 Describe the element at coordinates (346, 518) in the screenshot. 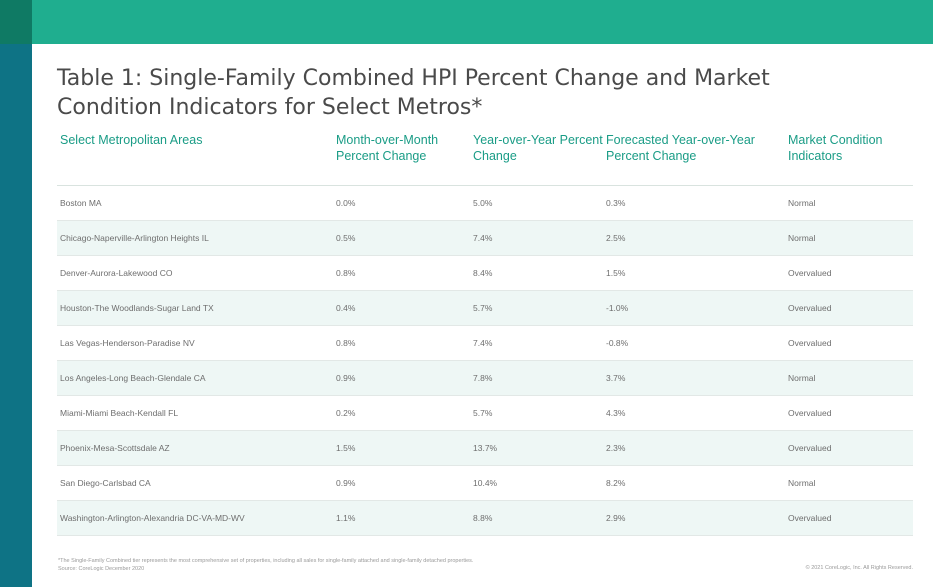

I see `cell-mom: 1.1%` at that location.